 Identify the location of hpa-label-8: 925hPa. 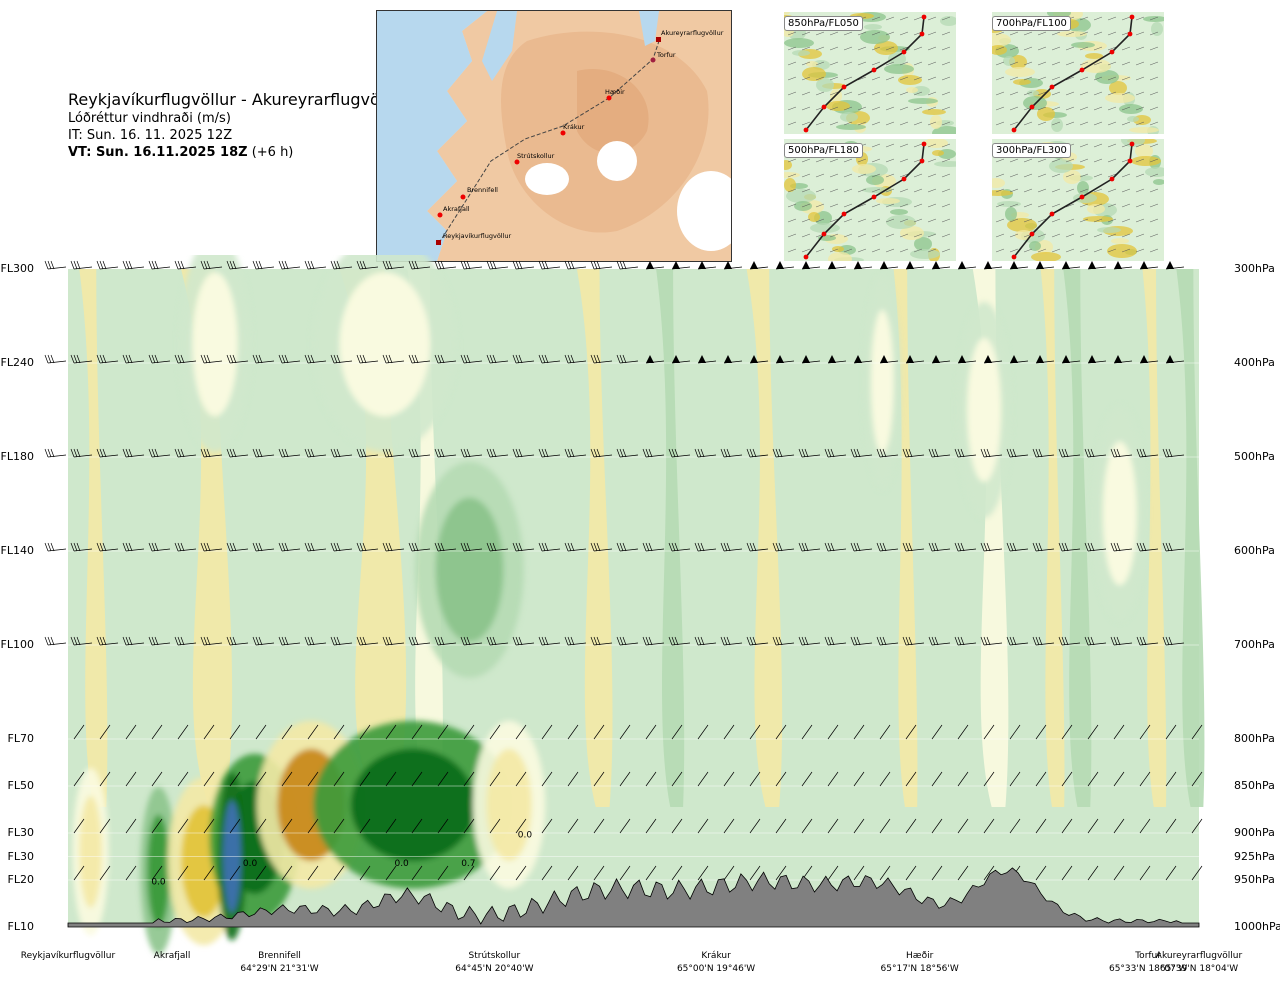
(1254, 856).